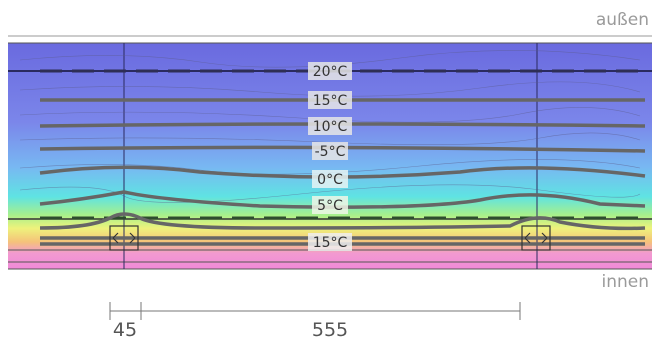  I want to click on fastener-left, so click(124, 238).